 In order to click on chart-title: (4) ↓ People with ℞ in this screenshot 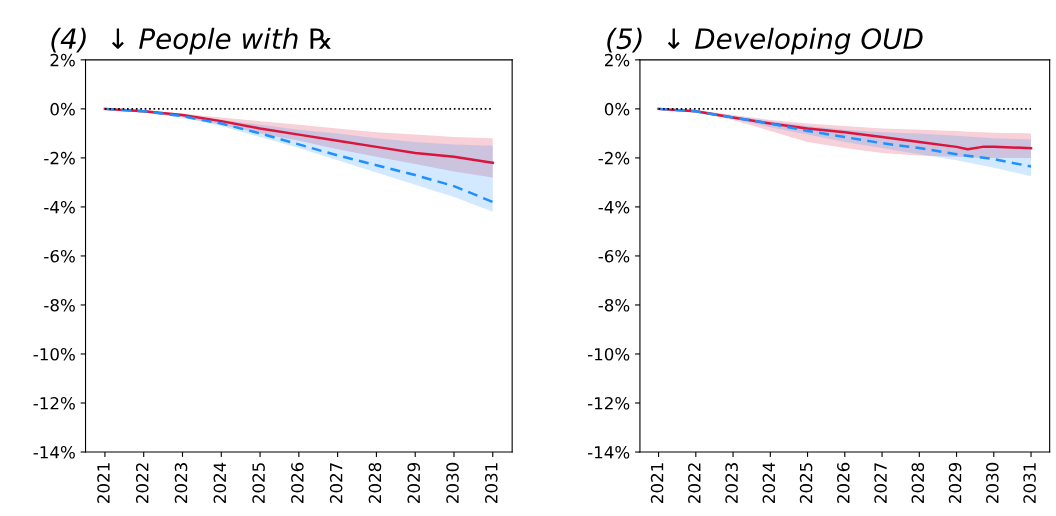, I will do `click(191, 41)`.